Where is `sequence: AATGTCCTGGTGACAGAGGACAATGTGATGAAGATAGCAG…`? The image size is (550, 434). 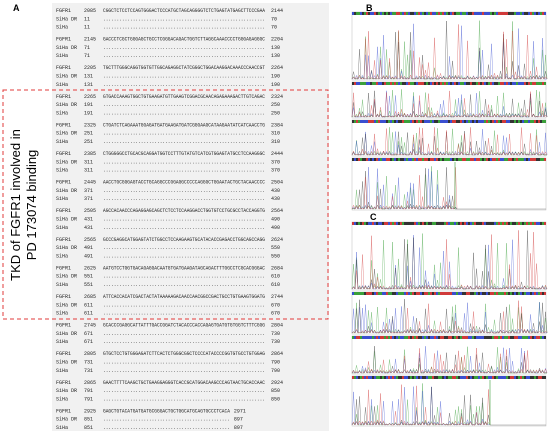 sequence: AATGTCCTGGTGACAGAGGACAATGTGATGAAGATAGCAG… is located at coordinates (184, 268).